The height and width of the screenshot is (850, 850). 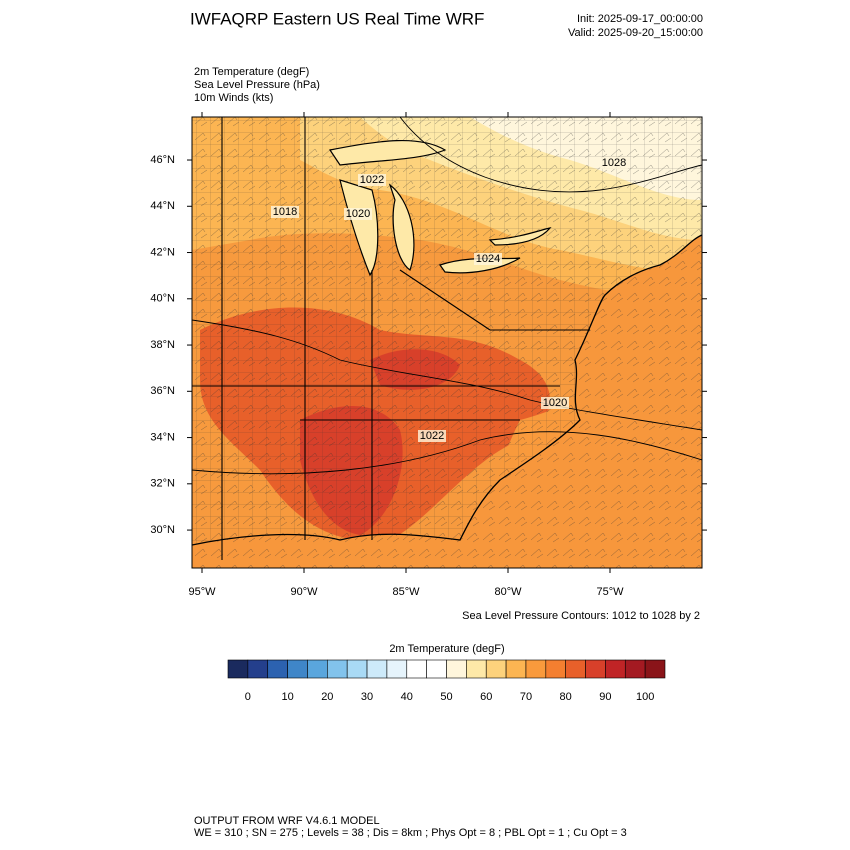 What do you see at coordinates (202, 592) in the screenshot?
I see `lon-tick-label: 95°W` at bounding box center [202, 592].